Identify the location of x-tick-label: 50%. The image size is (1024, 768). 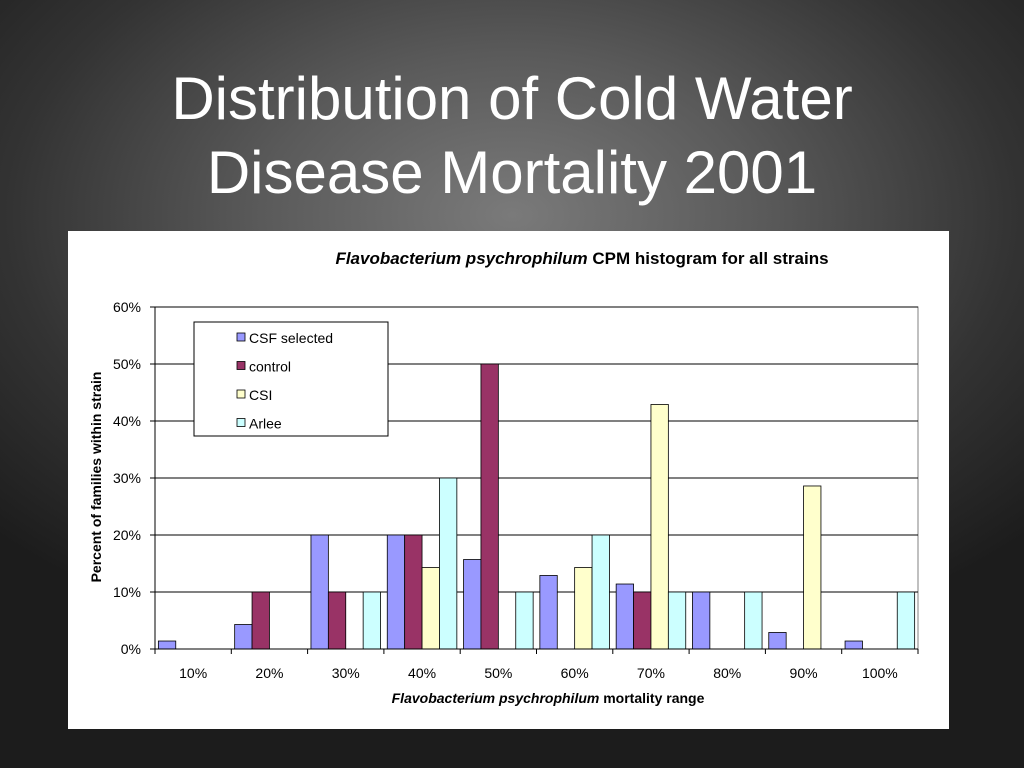
(498, 673).